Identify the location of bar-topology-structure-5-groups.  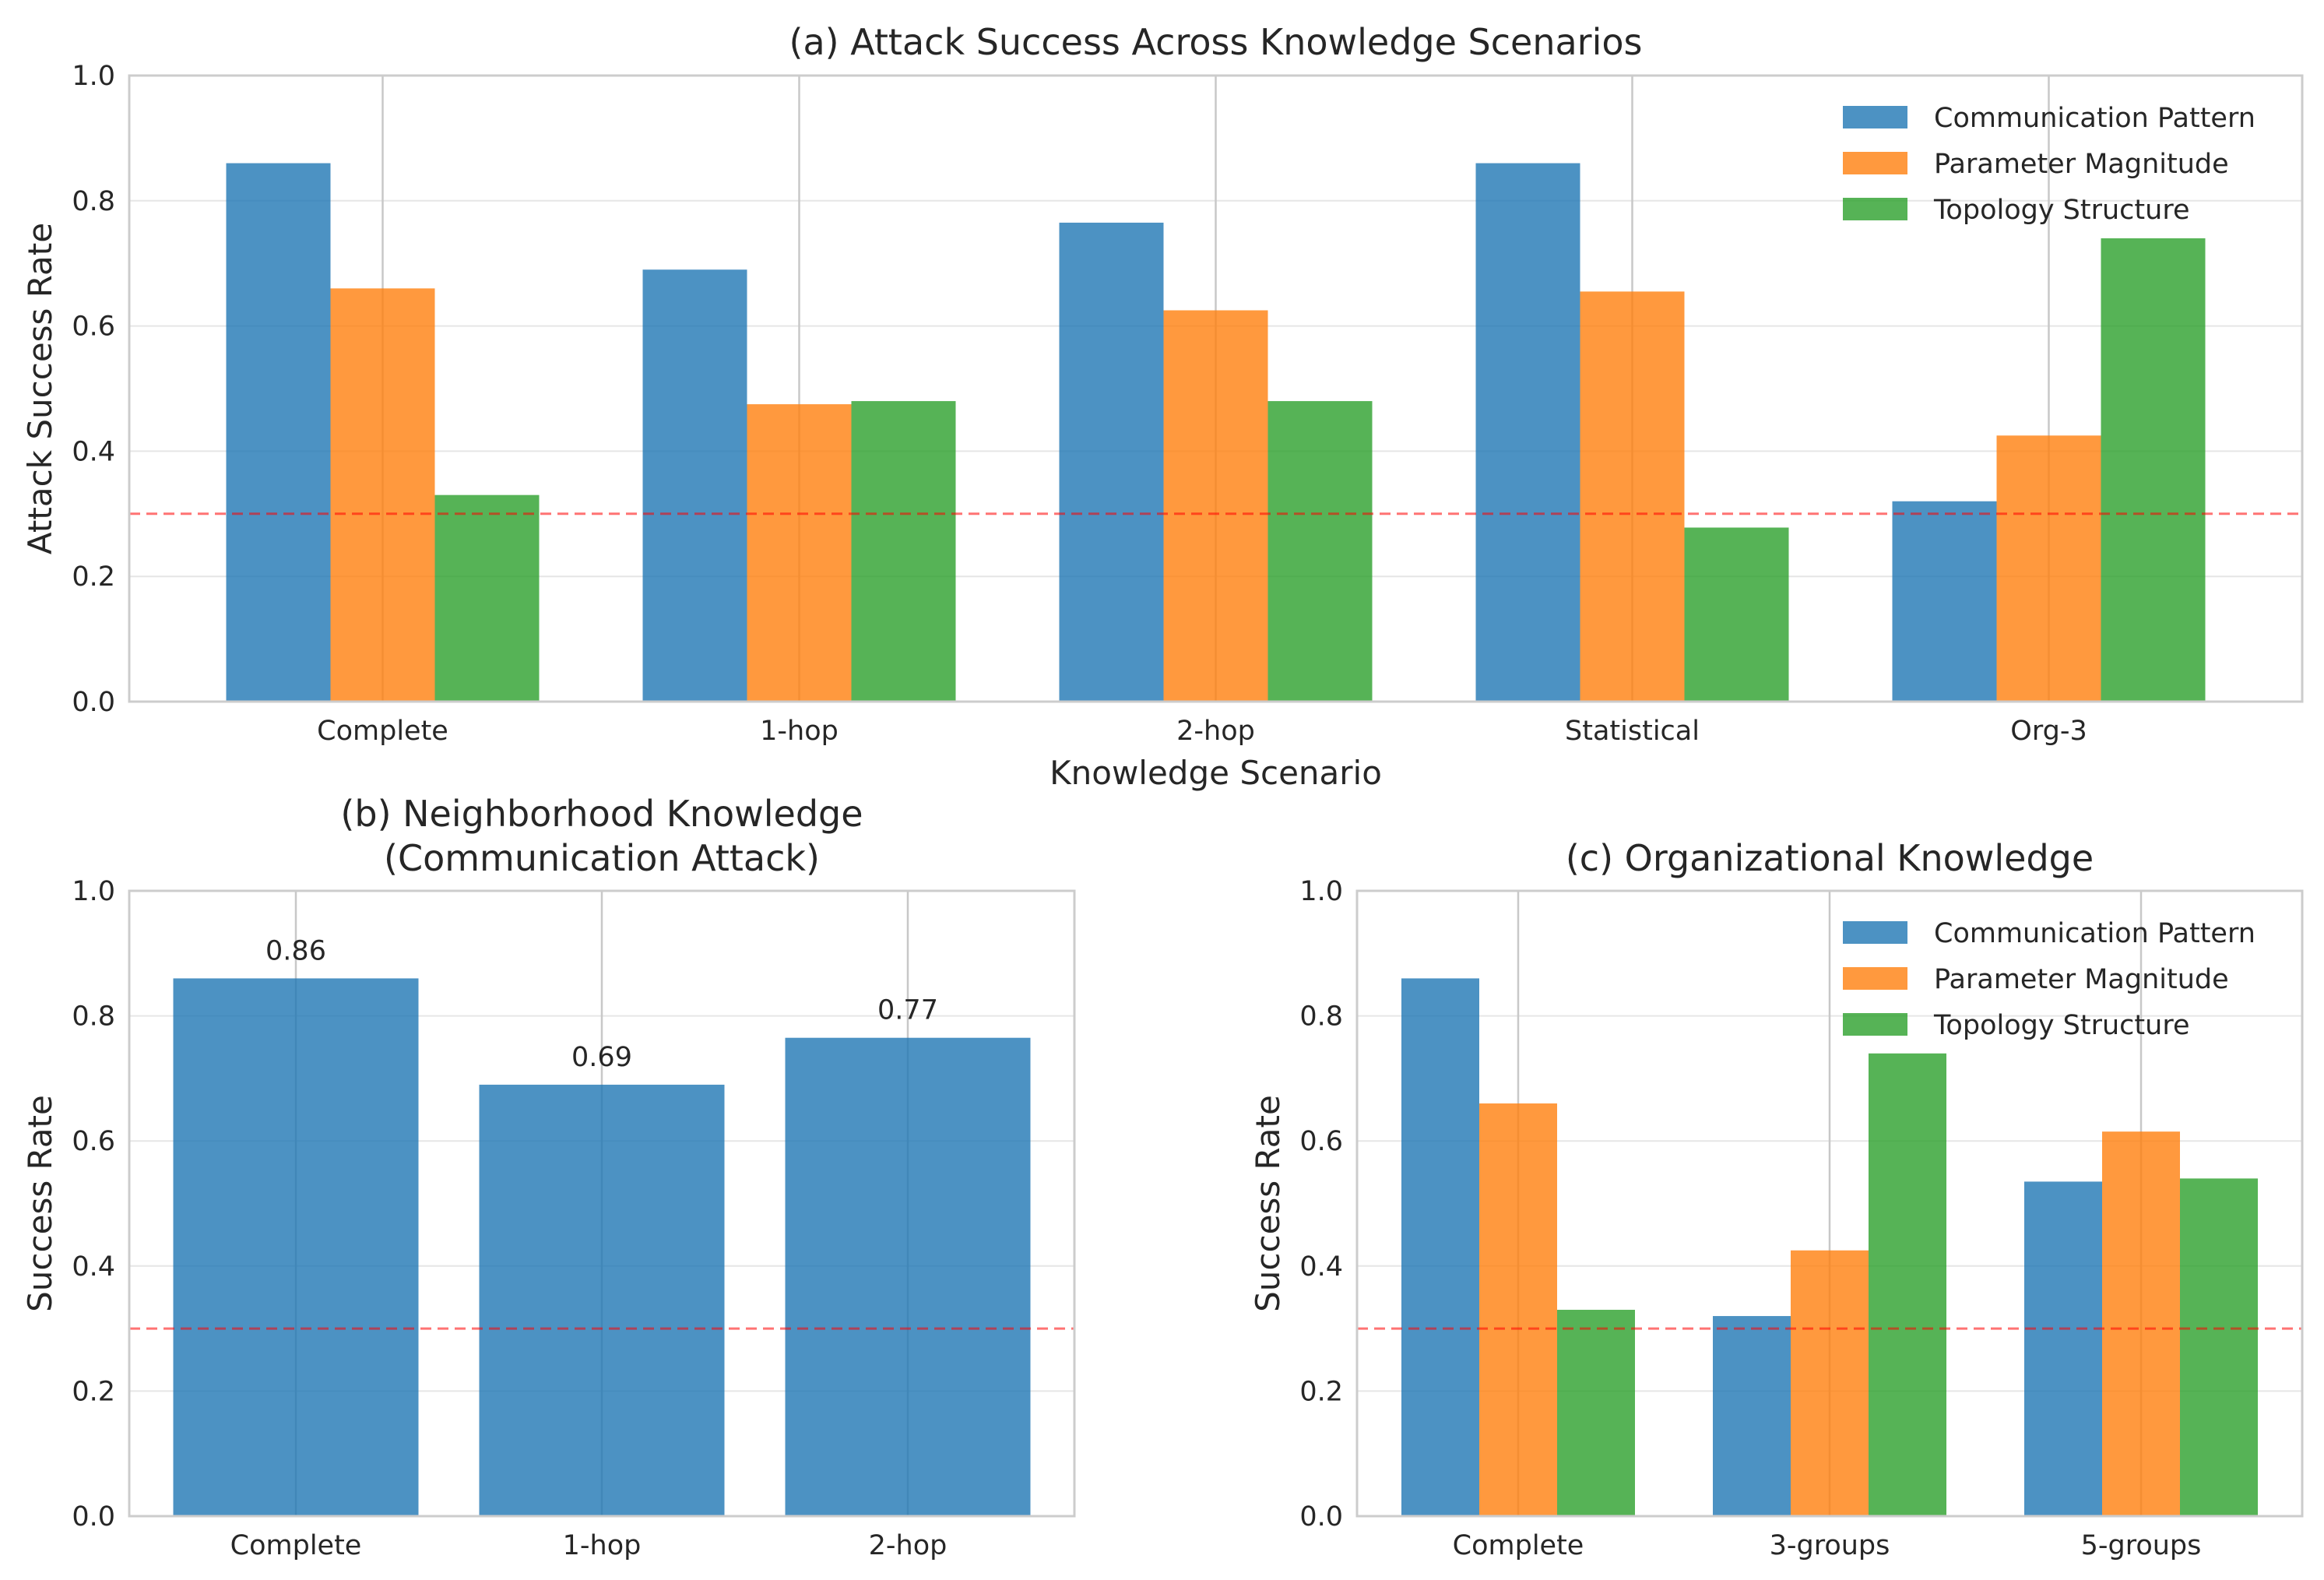
(2219, 1347).